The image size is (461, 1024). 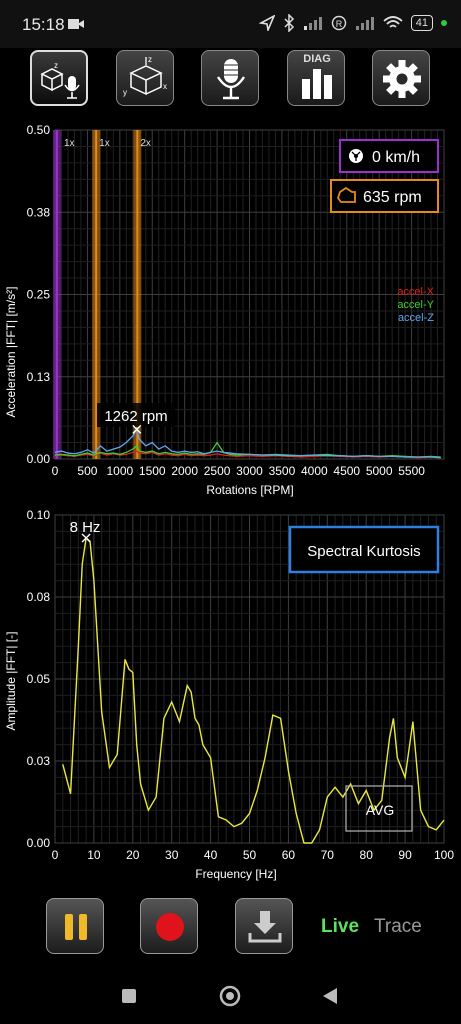 I want to click on legend-accel-x: accel-X, so click(x=415, y=292).